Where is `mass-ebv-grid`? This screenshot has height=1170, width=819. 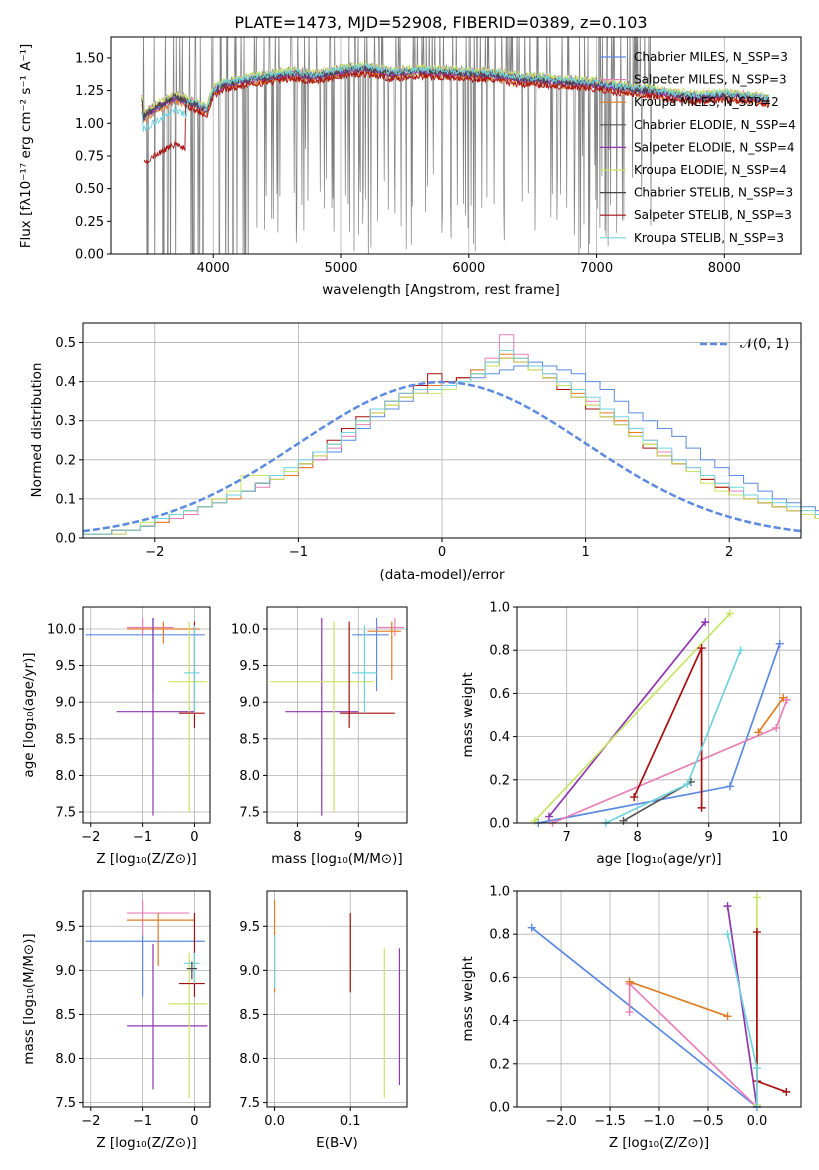
mass-ebv-grid is located at coordinates (337, 999).